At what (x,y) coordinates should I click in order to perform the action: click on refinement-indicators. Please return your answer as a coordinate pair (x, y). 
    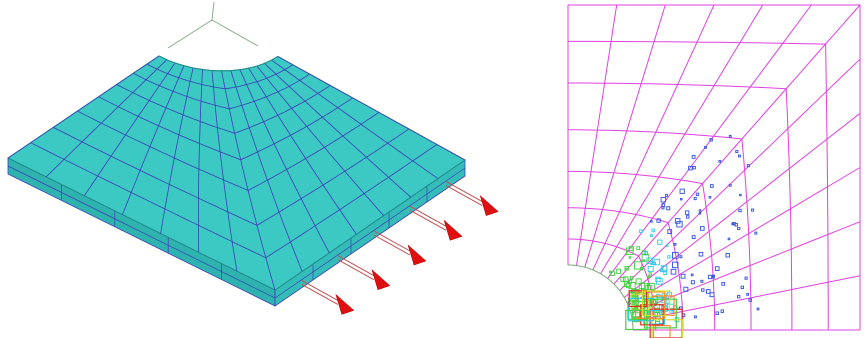
    Looking at the image, I should click on (684, 236).